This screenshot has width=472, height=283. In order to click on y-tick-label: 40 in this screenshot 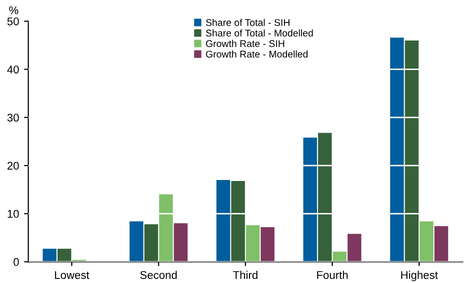, I will do `click(13, 70)`.